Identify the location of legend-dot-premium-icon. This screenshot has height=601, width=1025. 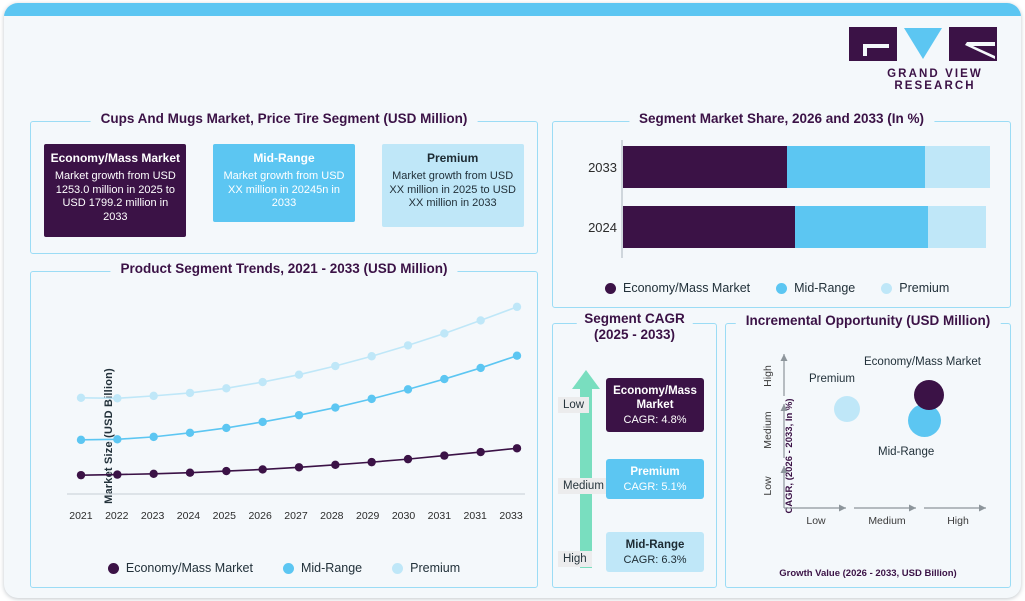
(887, 288).